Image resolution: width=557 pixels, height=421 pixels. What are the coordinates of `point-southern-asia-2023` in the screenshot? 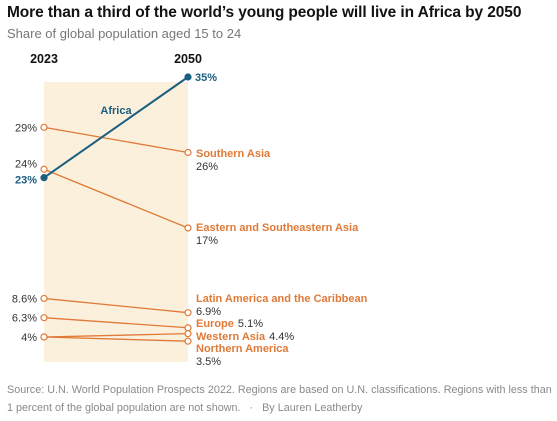 It's located at (44, 127).